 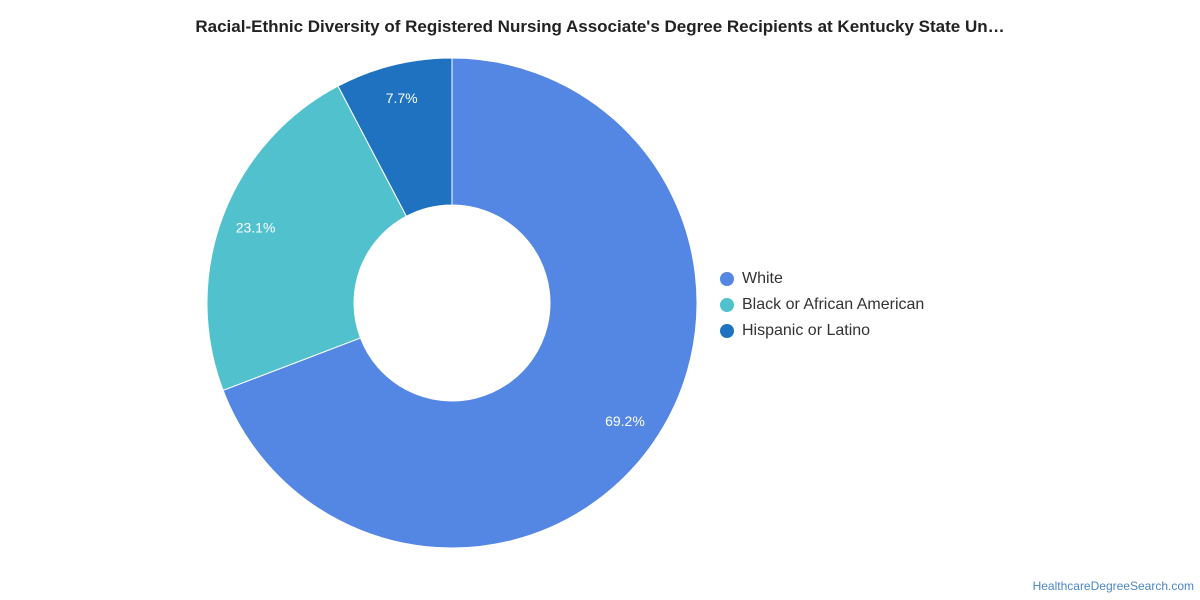 I want to click on legend-item-hispanic-or-latino: Hispanic or Latino, so click(x=822, y=331).